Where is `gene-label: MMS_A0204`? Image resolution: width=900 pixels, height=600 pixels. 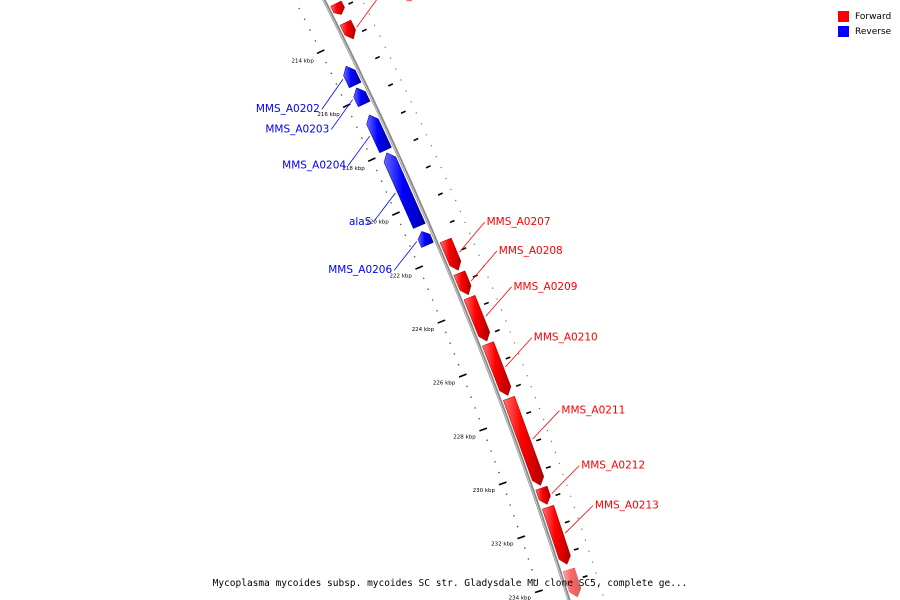
gene-label: MMS_A0204 is located at coordinates (314, 166).